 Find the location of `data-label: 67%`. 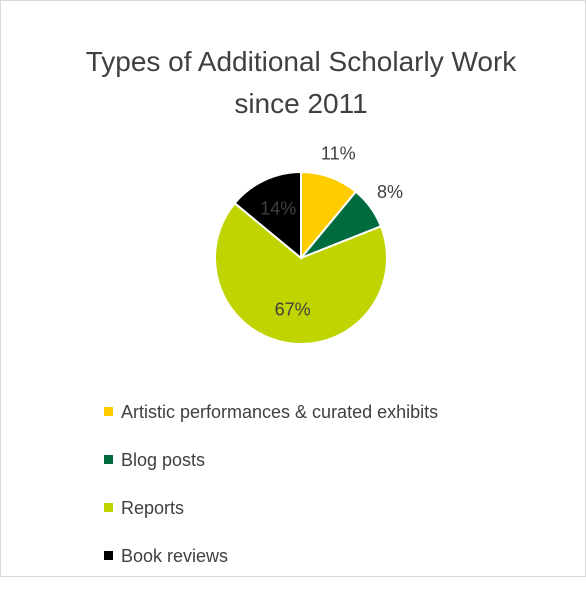

data-label: 67% is located at coordinates (293, 309).